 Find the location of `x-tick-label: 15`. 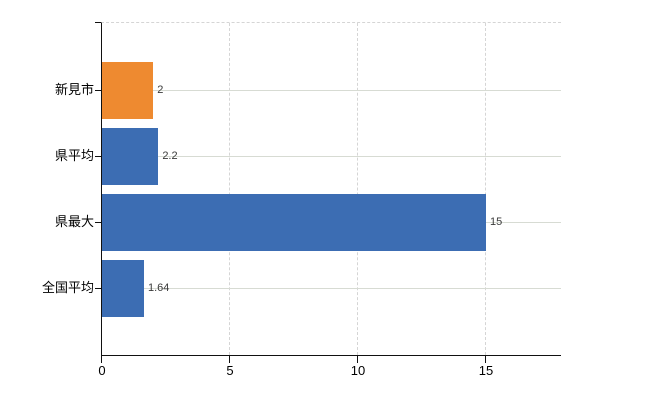

x-tick-label: 15 is located at coordinates (486, 370).